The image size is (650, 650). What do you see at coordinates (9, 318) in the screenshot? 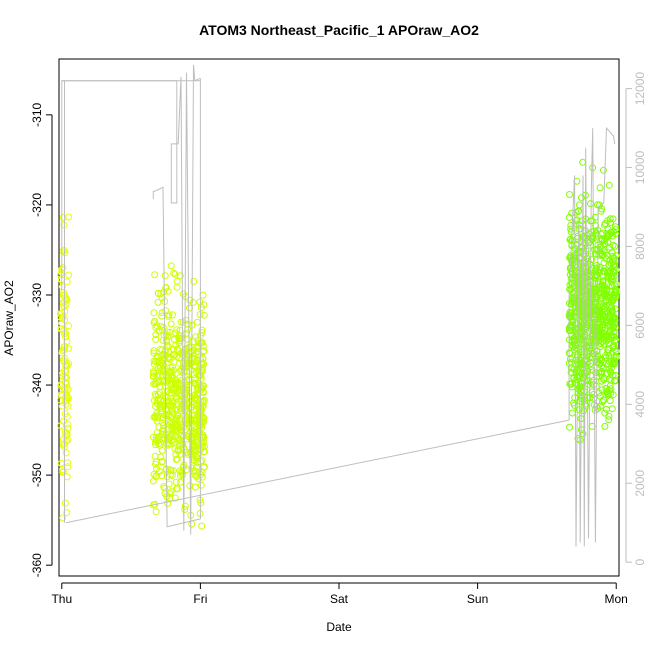
I see `y-axis-label: APOraw_AO2` at bounding box center [9, 318].